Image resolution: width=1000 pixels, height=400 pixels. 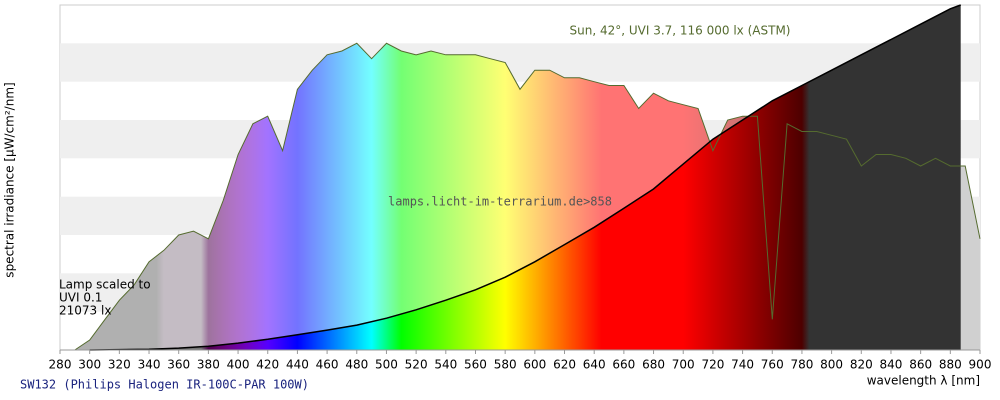 What do you see at coordinates (920, 365) in the screenshot?
I see `x-tick-label: 860` at bounding box center [920, 365].